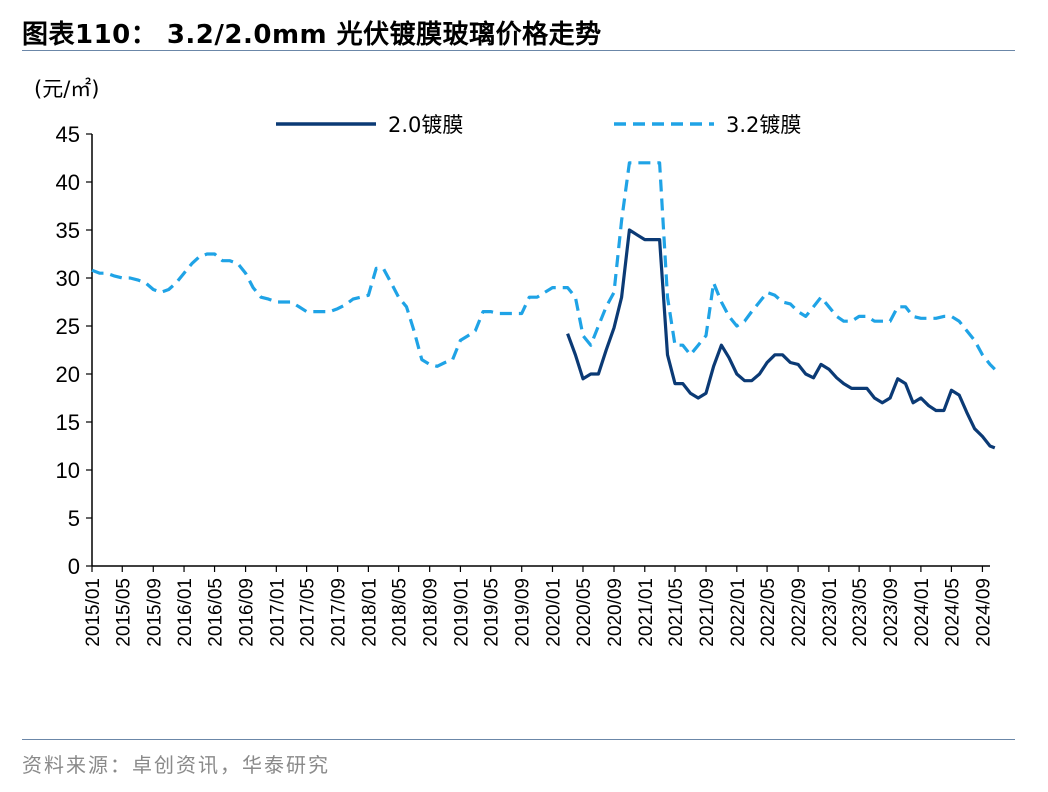  Describe the element at coordinates (676, 612) in the screenshot. I see `x-tick-label: 2021/05` at that location.